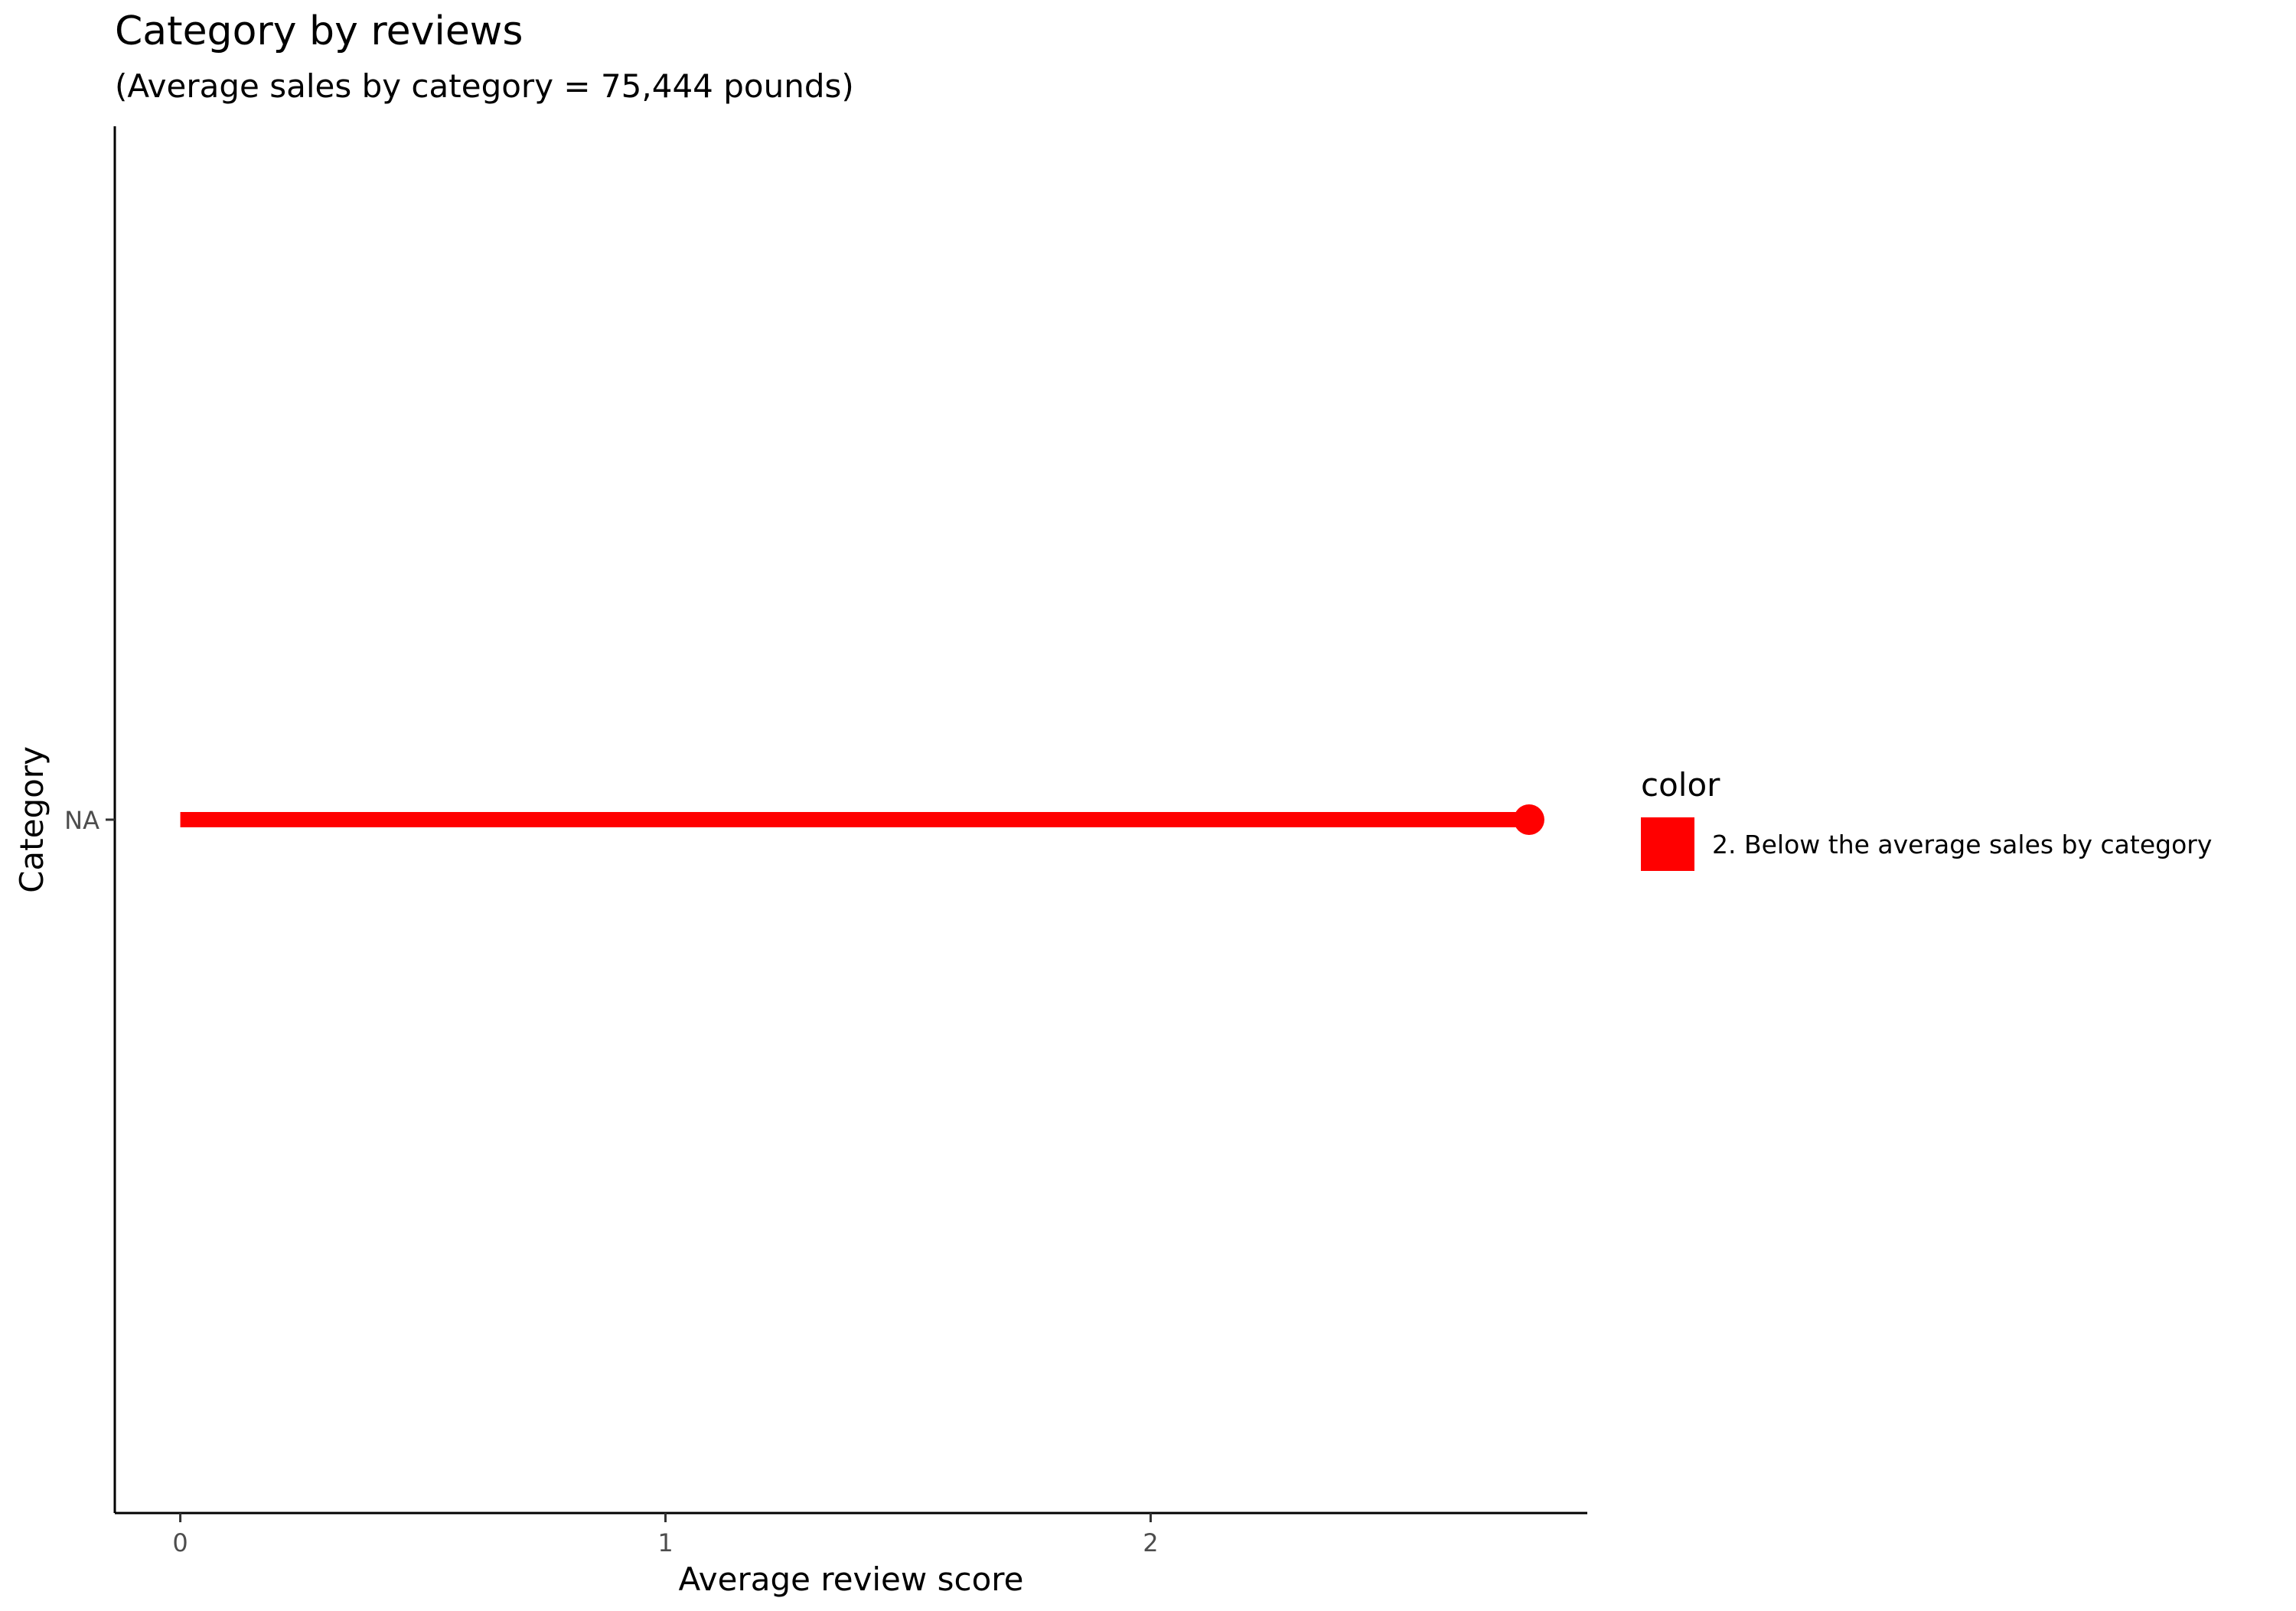  Describe the element at coordinates (180, 1542) in the screenshot. I see `x-tick-label: 0` at that location.